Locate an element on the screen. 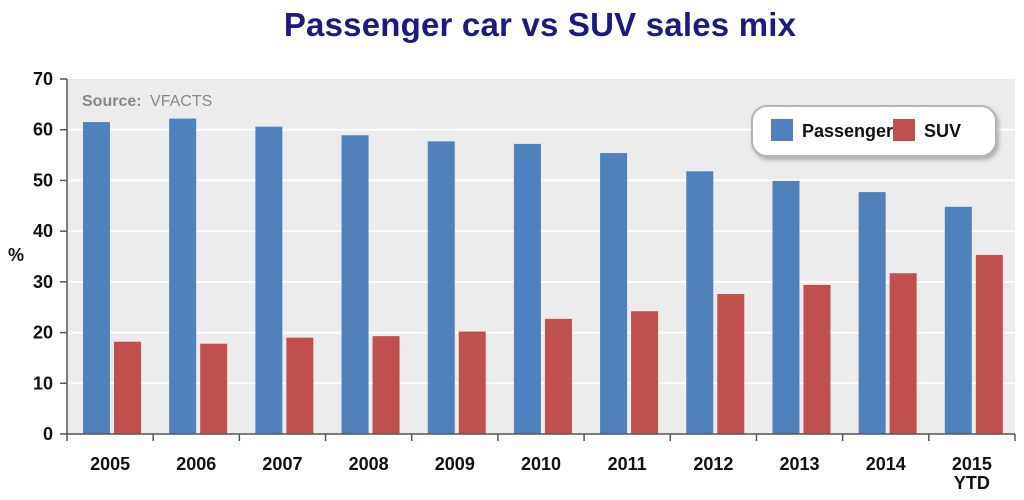  bar-passenger-2015 is located at coordinates (958, 320).